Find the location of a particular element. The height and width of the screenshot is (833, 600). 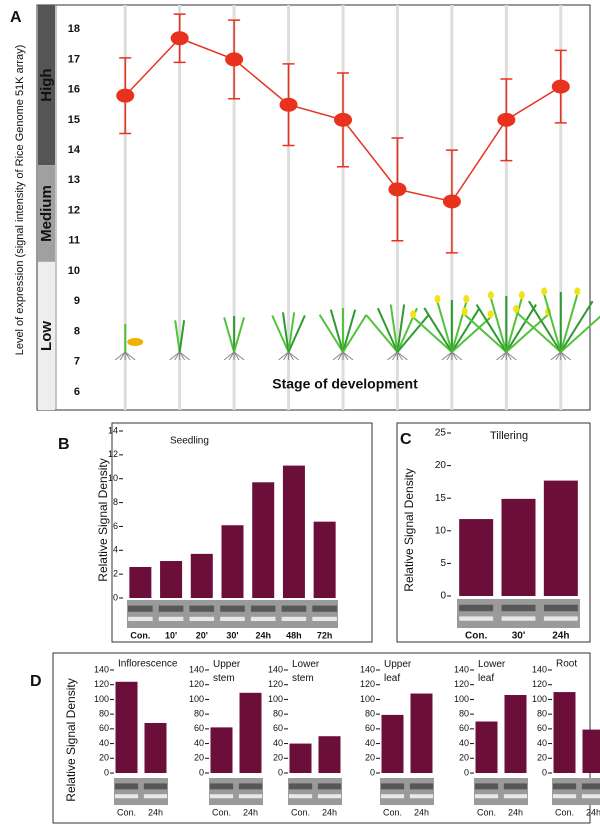

y-tick-label: 100 is located at coordinates (275, 699).